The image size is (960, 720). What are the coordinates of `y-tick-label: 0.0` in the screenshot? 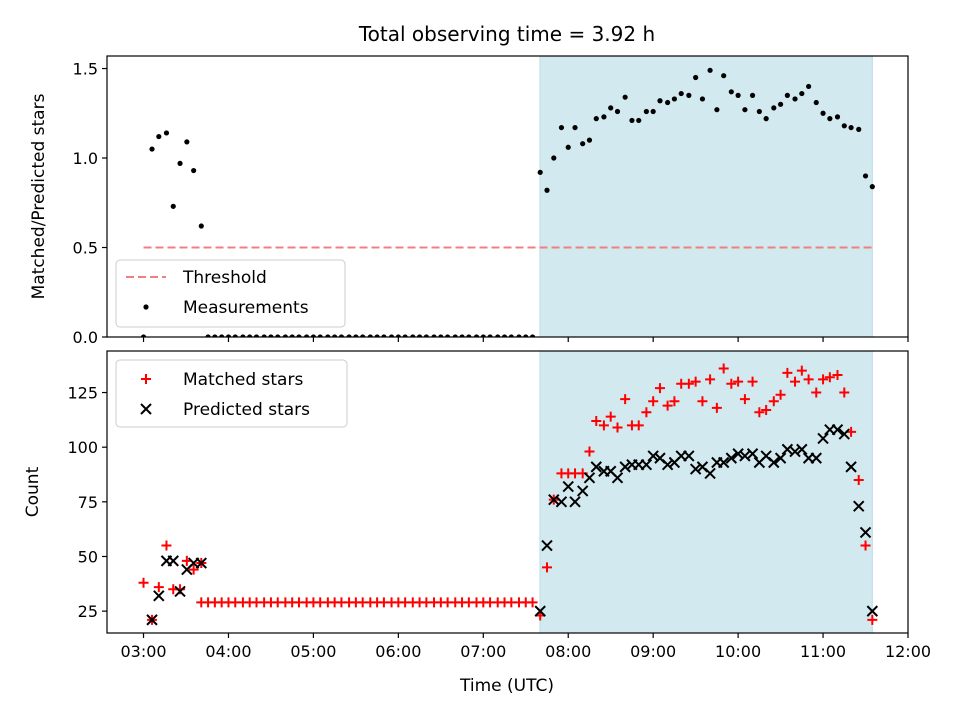 It's located at (85, 337).